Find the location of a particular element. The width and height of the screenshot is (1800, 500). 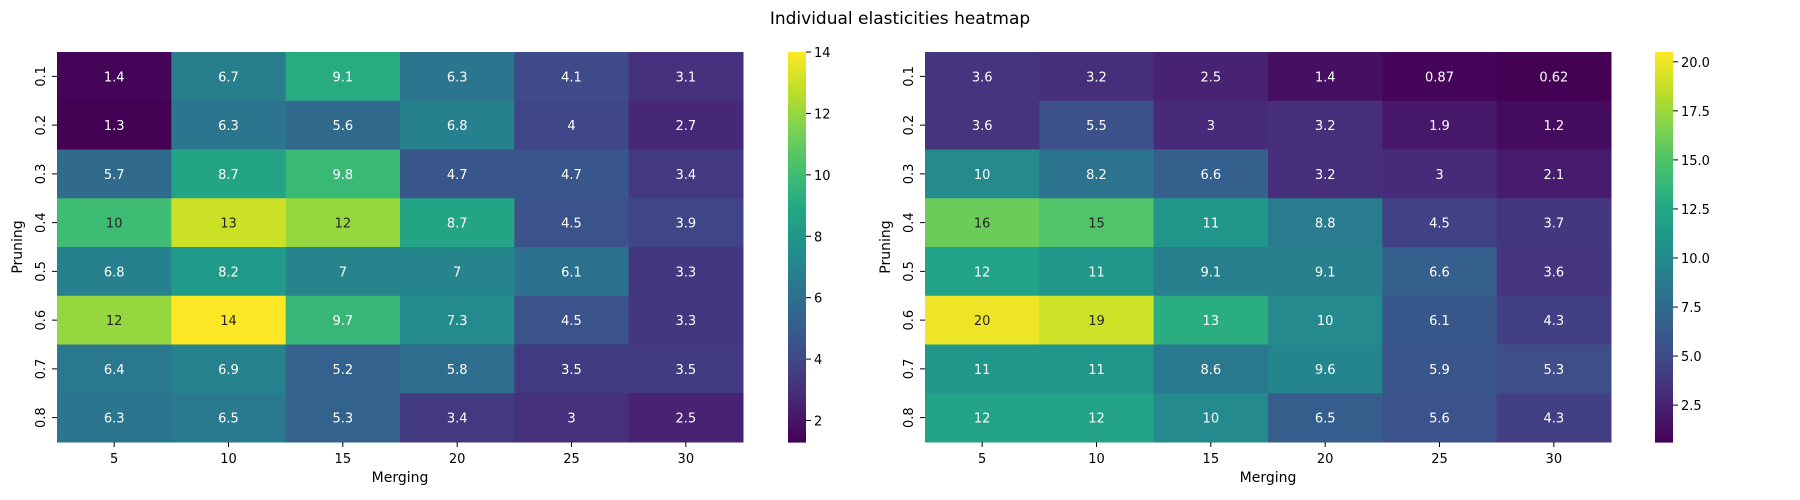

cell-value-label: 3.4 is located at coordinates (457, 419).